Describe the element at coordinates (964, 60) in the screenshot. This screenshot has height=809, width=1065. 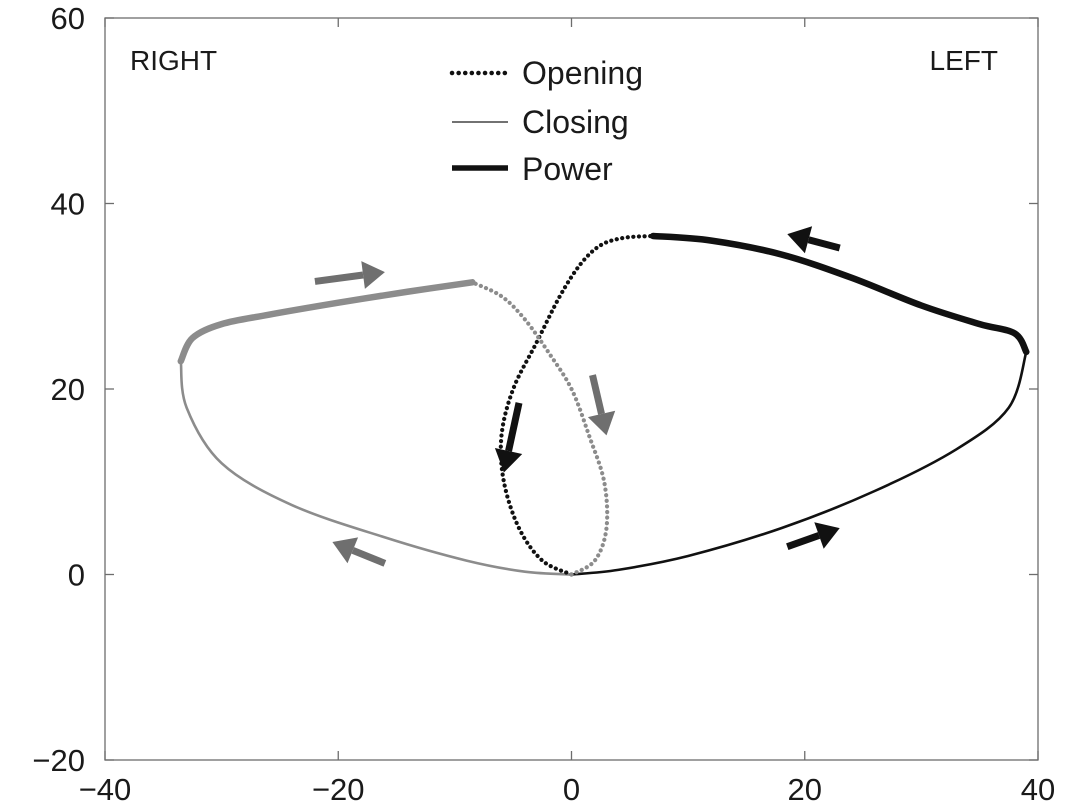
I see `left-hand-label: LEFT` at that location.